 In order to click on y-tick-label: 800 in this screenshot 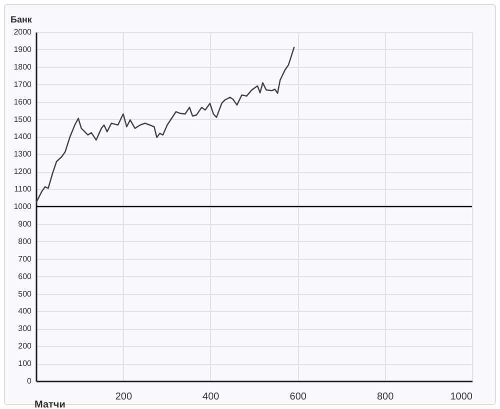, I will do `click(25, 241)`.